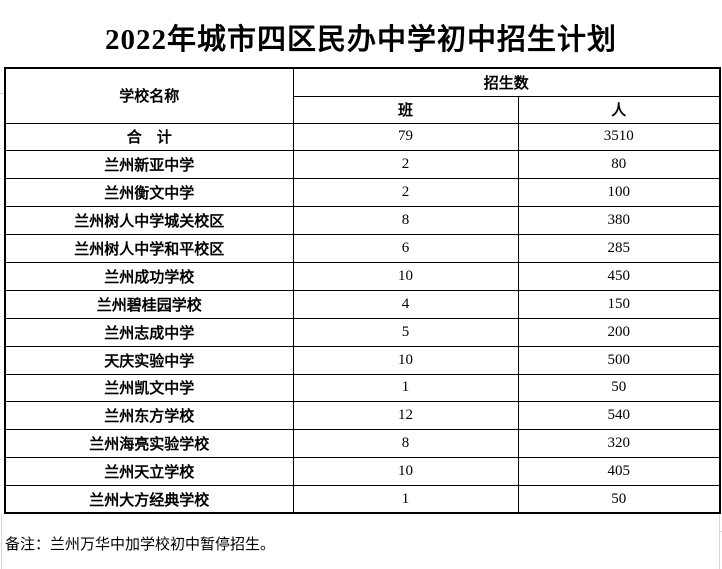  I want to click on school-name-cell: 合 计, so click(149, 137).